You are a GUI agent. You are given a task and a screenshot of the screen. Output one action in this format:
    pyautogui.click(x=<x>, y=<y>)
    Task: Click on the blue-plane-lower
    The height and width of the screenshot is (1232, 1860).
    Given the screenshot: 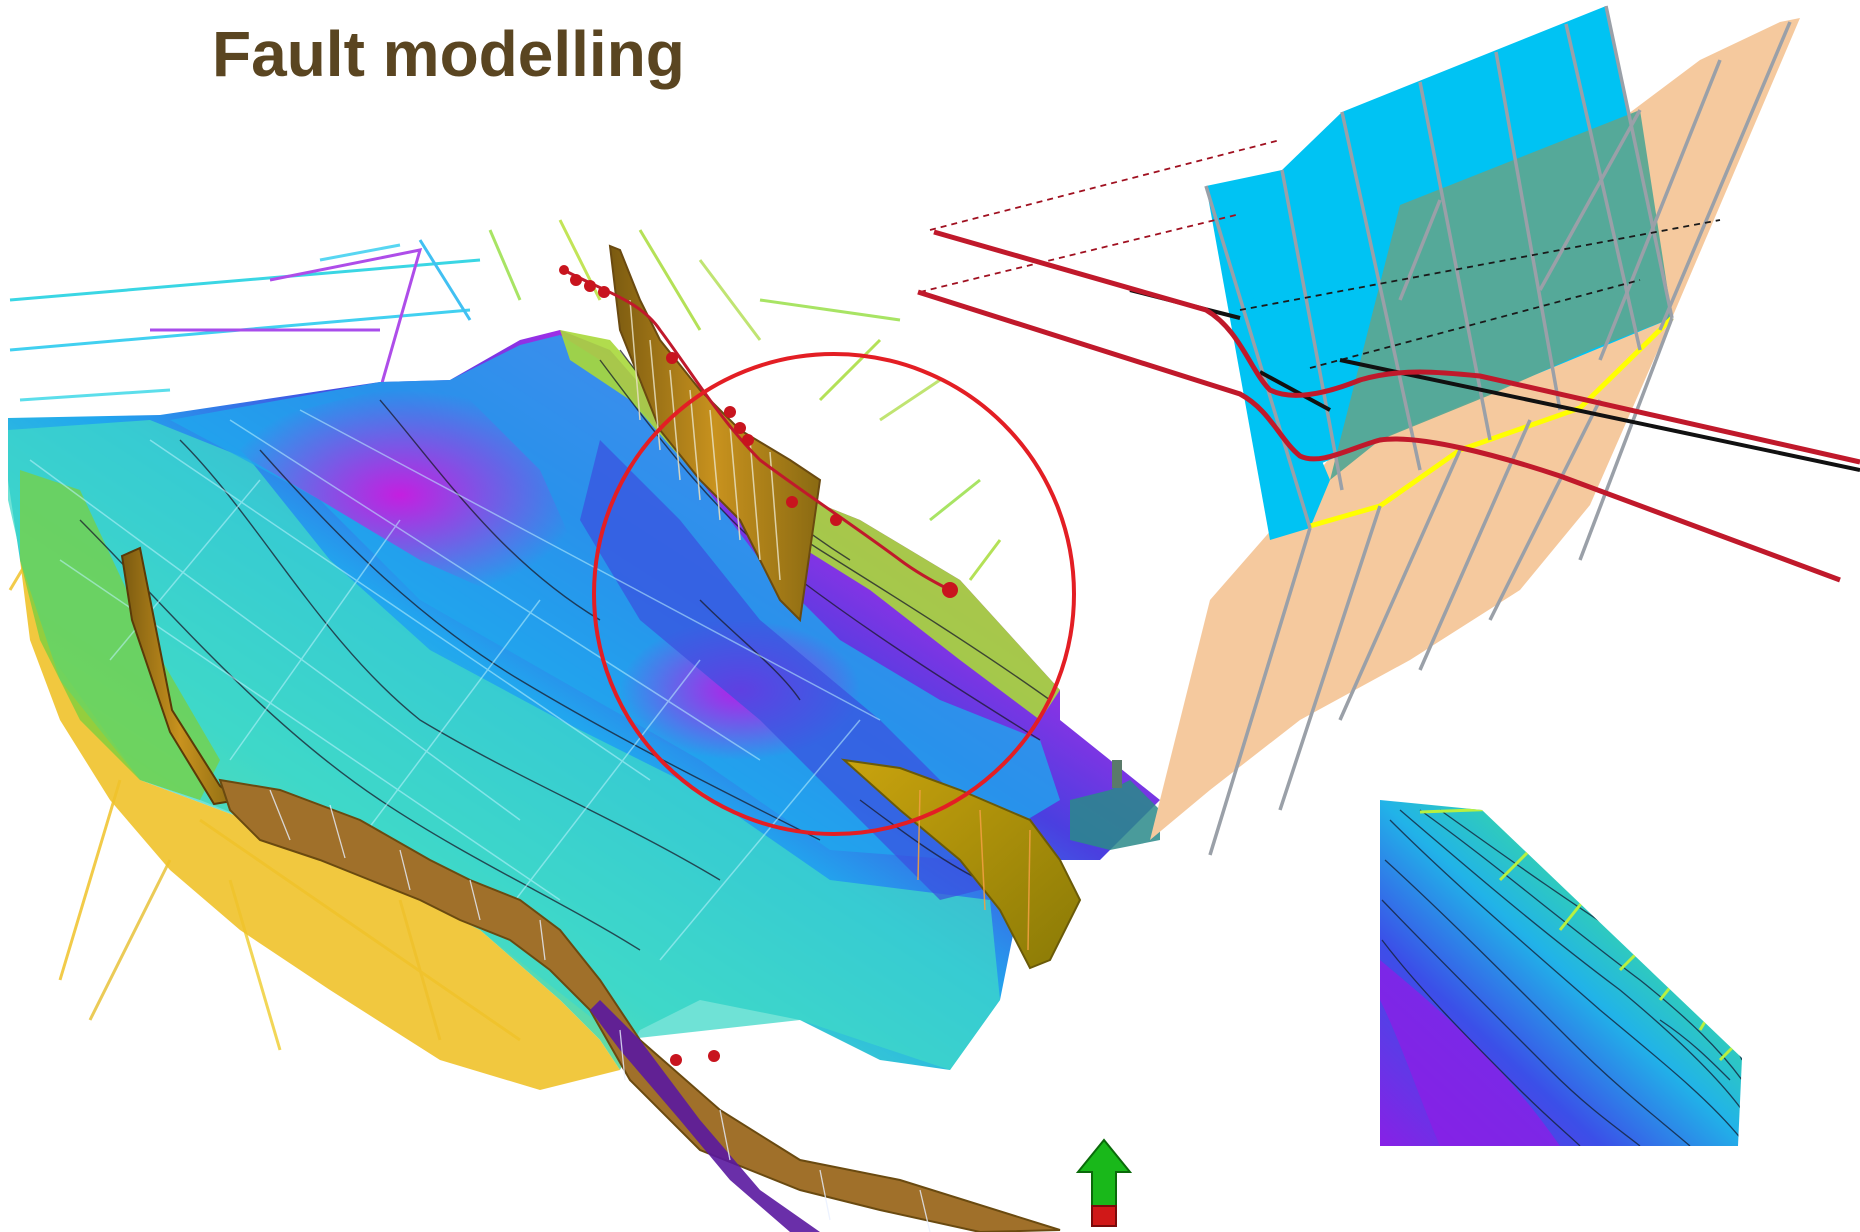 What is the action you would take?
    pyautogui.click(x=1268, y=363)
    